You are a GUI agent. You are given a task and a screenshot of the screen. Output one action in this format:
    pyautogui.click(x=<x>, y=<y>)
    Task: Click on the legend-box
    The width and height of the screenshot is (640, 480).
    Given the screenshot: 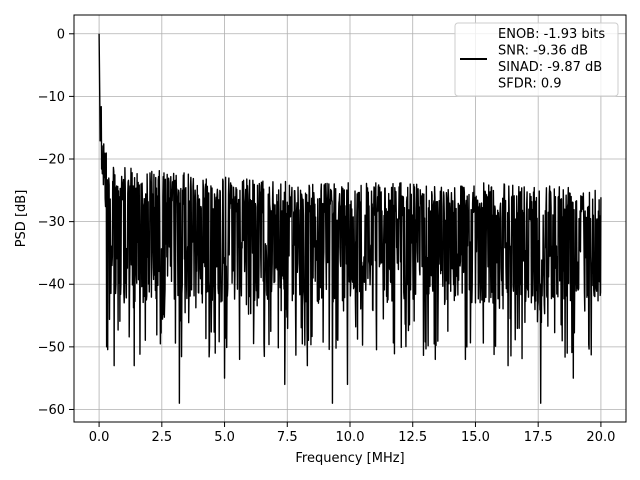 What is the action you would take?
    pyautogui.click(x=536, y=59)
    